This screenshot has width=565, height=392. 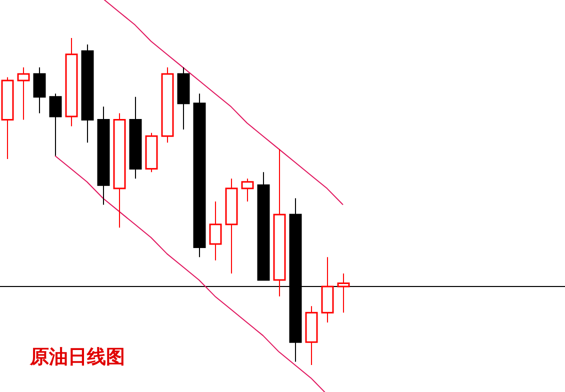 What do you see at coordinates (77, 357) in the screenshot?
I see `text: 原油日线图` at bounding box center [77, 357].